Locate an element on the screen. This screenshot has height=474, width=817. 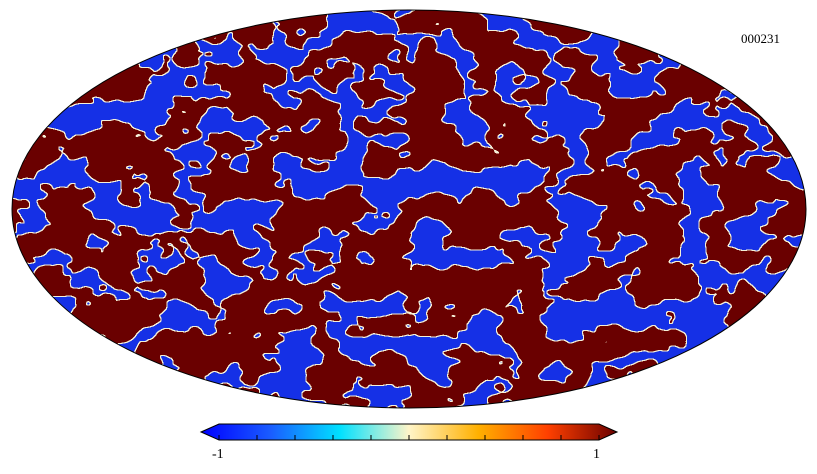
map-id-label: 000231 is located at coordinates (760, 38).